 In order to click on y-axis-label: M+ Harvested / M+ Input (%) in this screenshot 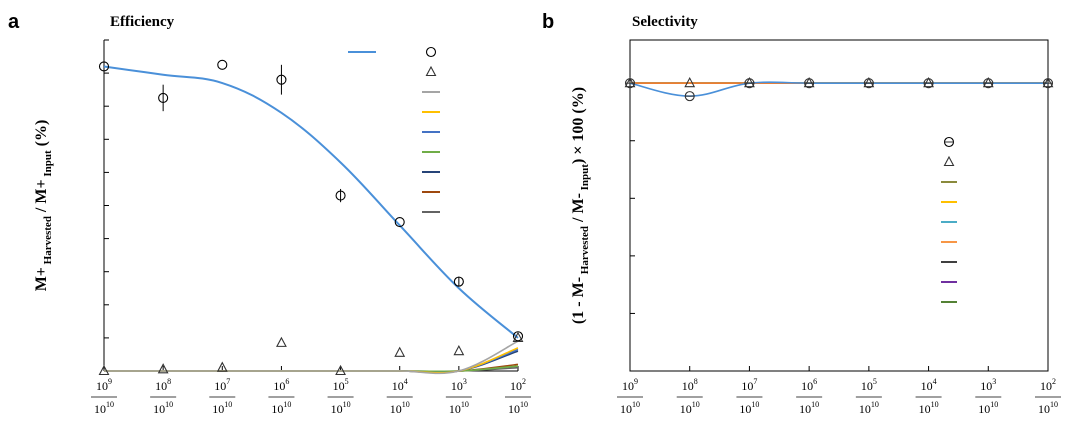, I will do `click(43, 206)`.